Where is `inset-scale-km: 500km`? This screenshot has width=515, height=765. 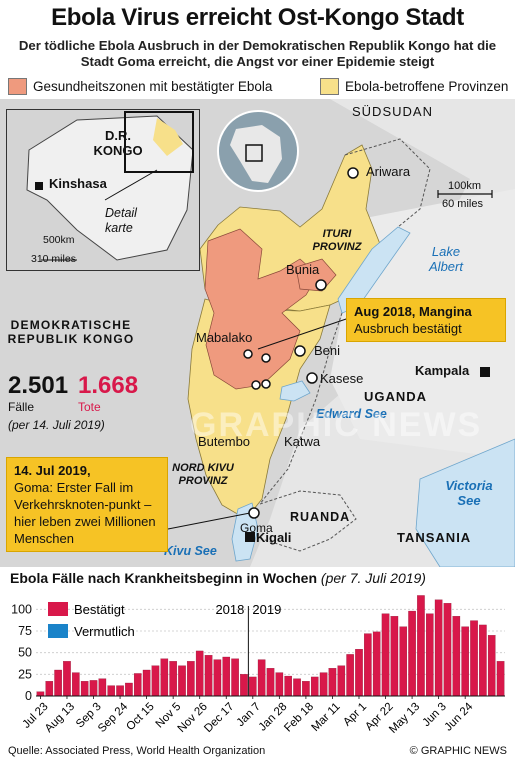 inset-scale-km: 500km is located at coordinates (59, 240).